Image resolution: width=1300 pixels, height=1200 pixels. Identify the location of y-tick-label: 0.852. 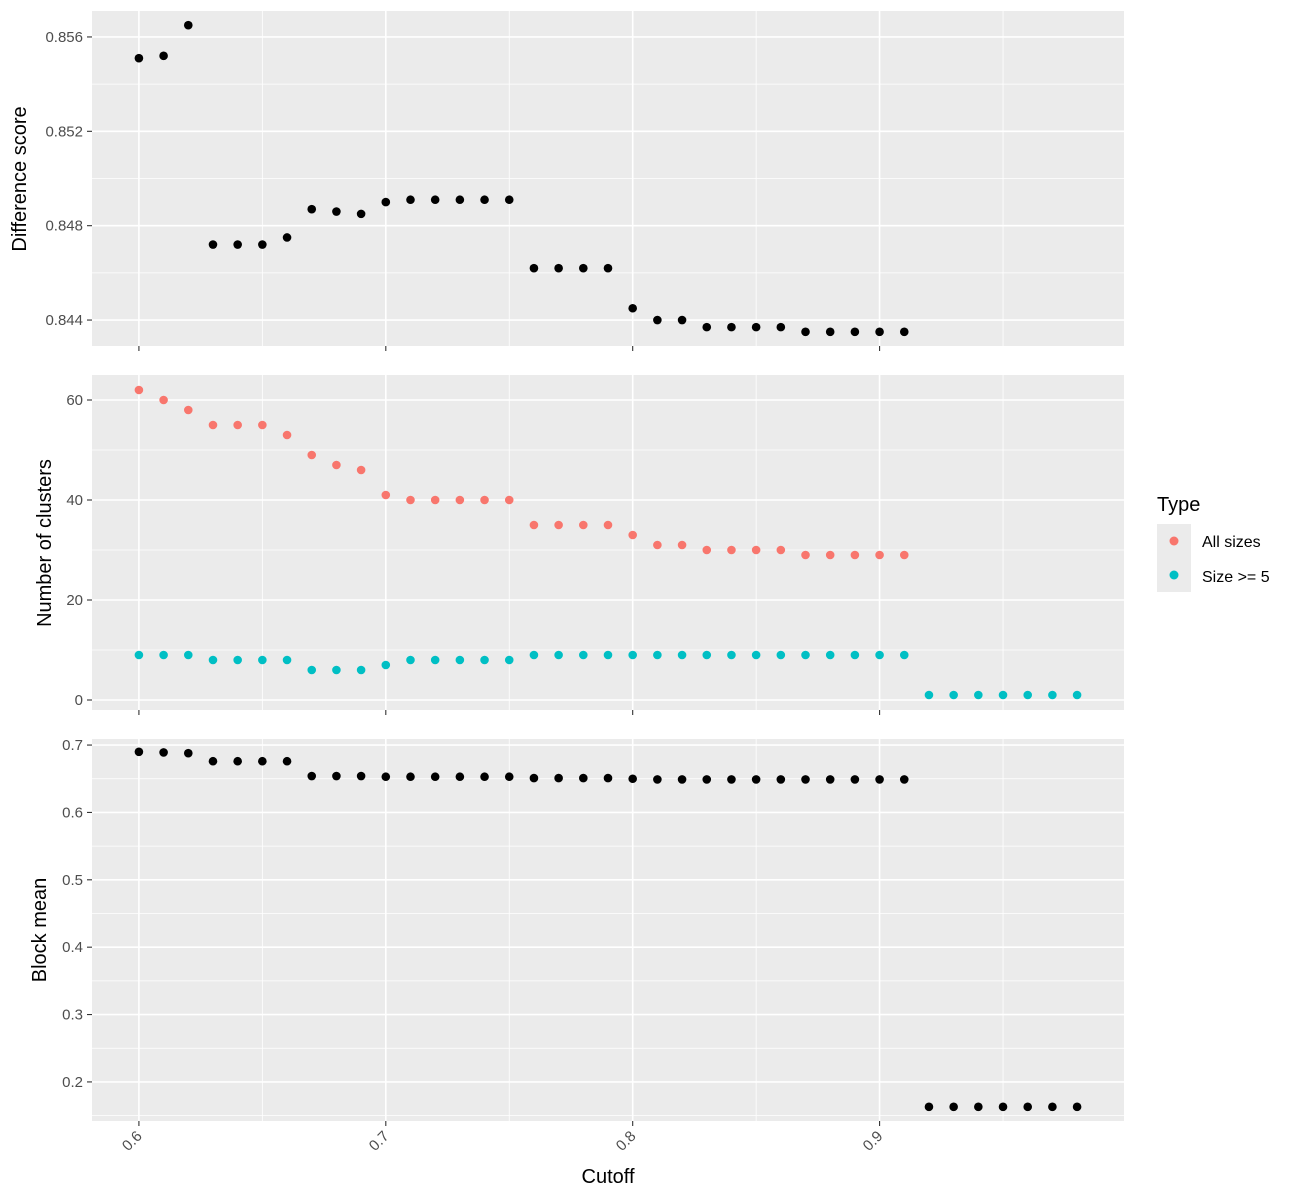
(64, 131).